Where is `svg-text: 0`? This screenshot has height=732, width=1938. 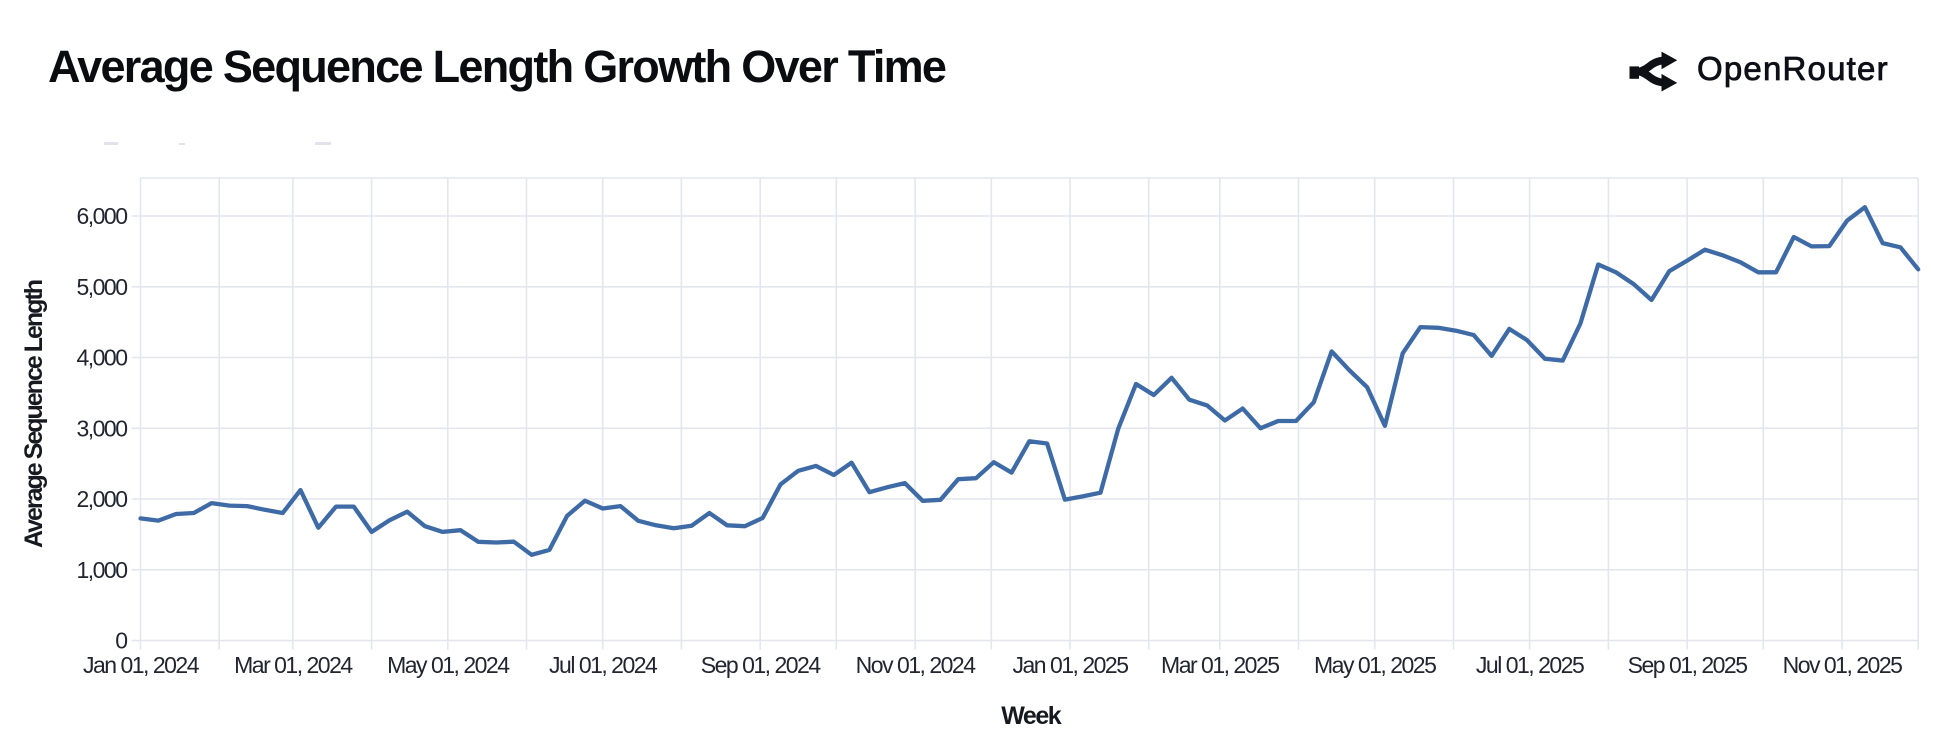 svg-text: 0 is located at coordinates (121, 641).